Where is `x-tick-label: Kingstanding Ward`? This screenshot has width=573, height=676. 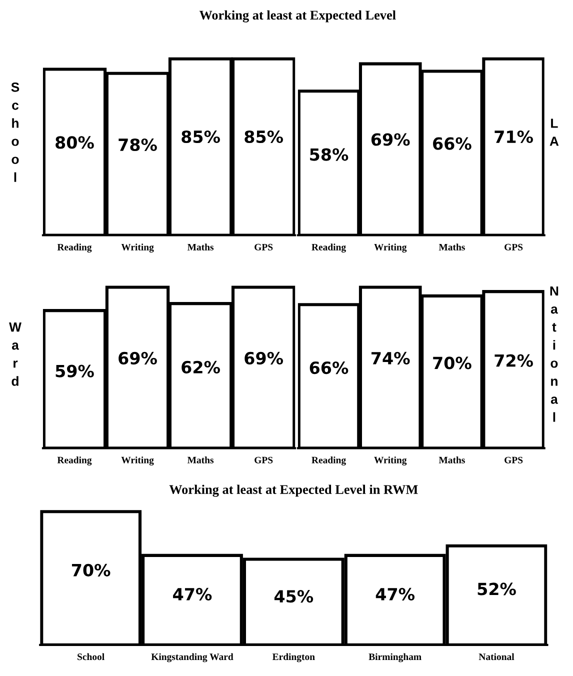 x-tick-label: Kingstanding Ward is located at coordinates (192, 657).